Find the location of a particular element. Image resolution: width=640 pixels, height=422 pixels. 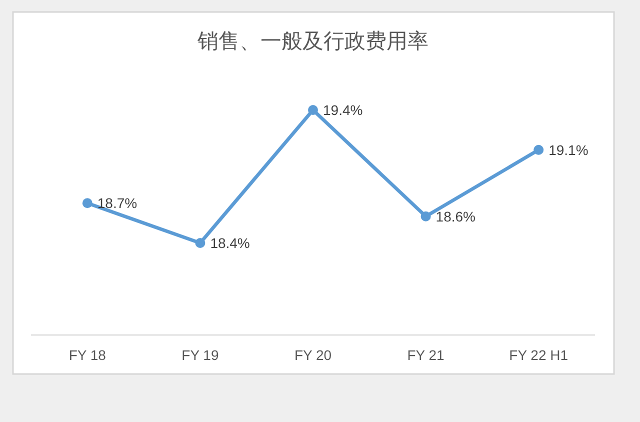

data-label: 19.4% is located at coordinates (343, 110).